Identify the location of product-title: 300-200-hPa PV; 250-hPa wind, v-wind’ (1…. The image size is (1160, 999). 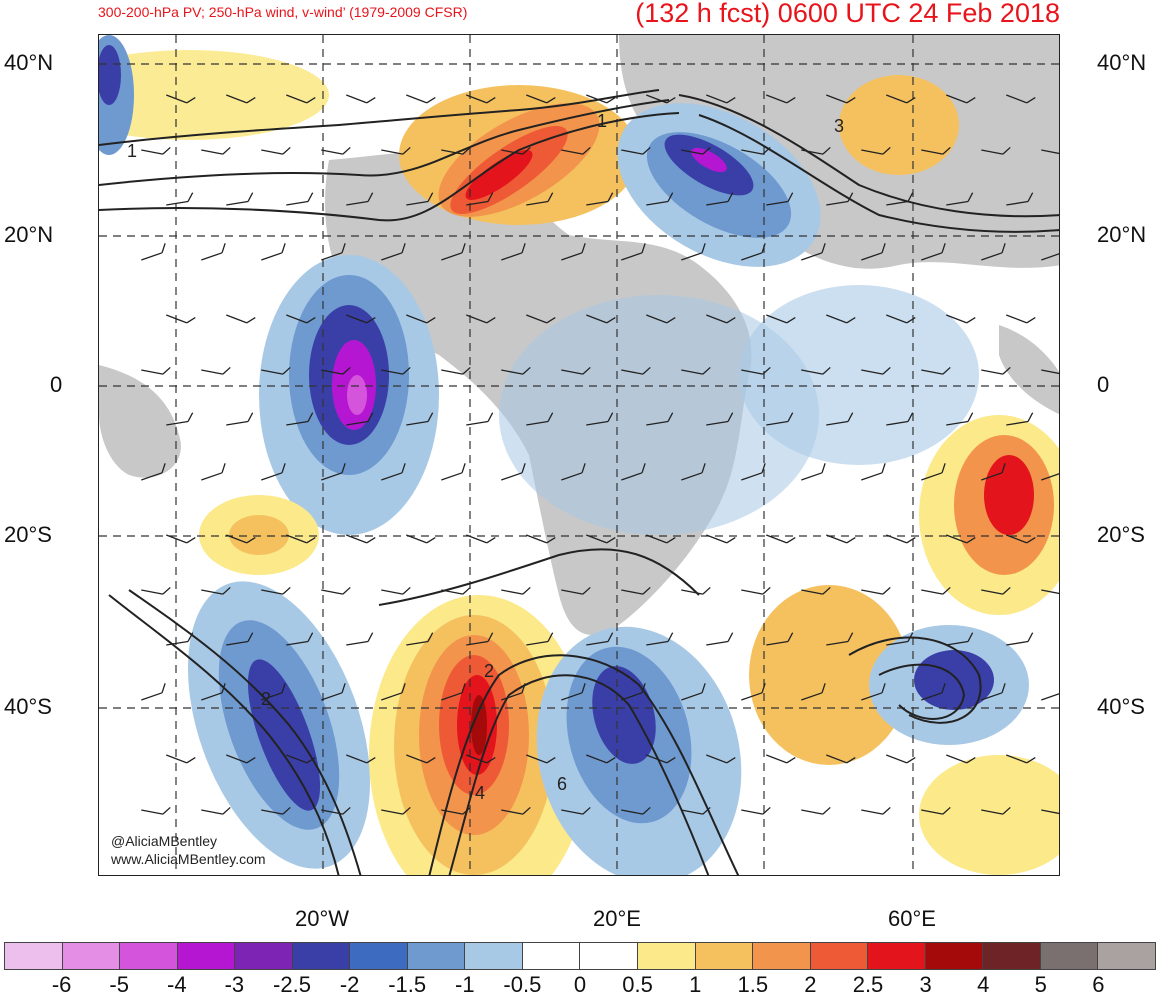
(283, 12).